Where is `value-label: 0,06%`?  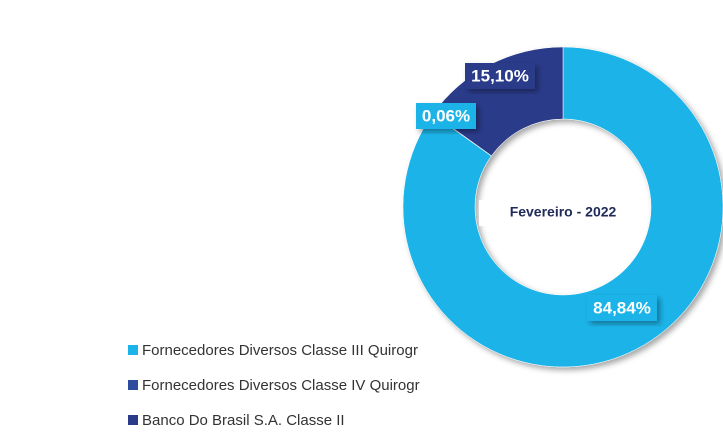
value-label: 0,06% is located at coordinates (446, 115).